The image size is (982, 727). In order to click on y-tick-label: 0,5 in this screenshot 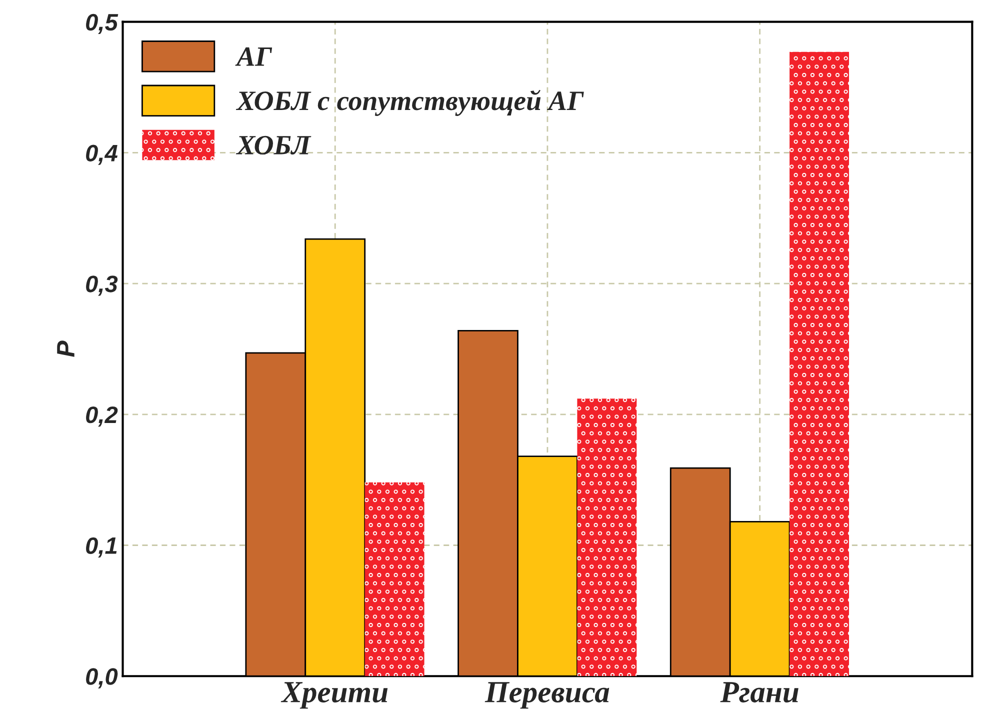, I will do `click(102, 24)`.